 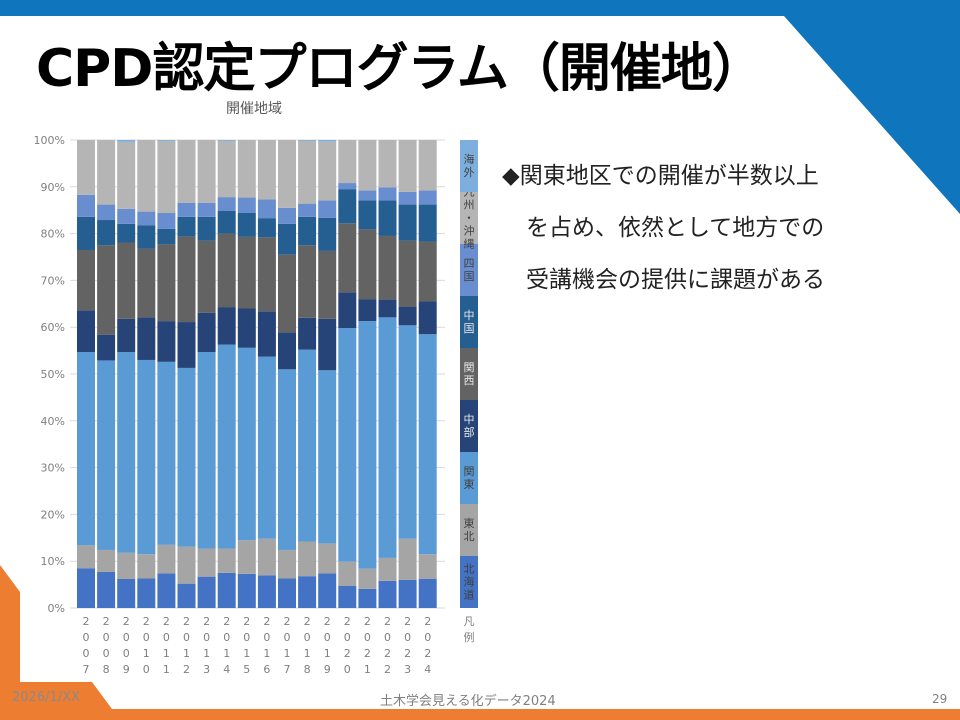 I want to click on bar-segment-2024-九州・沖縄, so click(x=427, y=165).